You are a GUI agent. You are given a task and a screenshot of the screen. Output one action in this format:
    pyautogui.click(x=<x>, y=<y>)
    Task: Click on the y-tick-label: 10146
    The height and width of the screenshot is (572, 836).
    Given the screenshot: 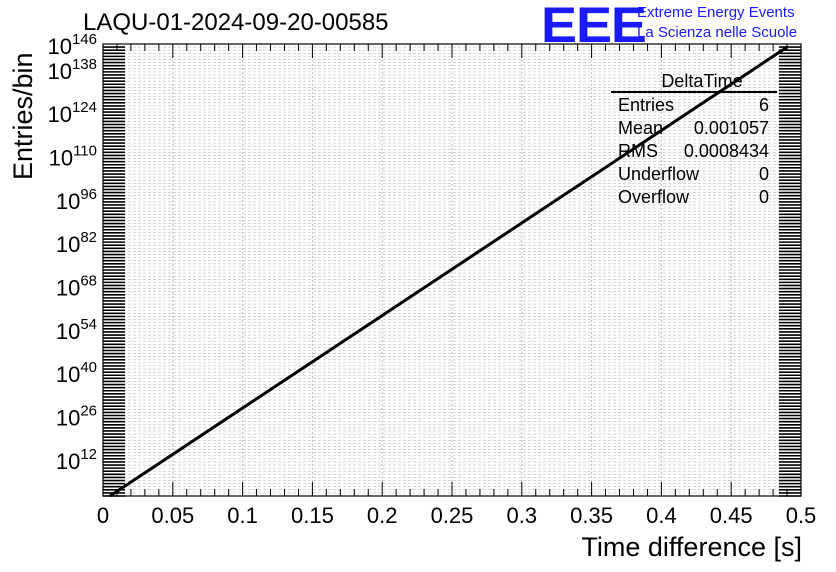 What is the action you would take?
    pyautogui.click(x=72, y=45)
    